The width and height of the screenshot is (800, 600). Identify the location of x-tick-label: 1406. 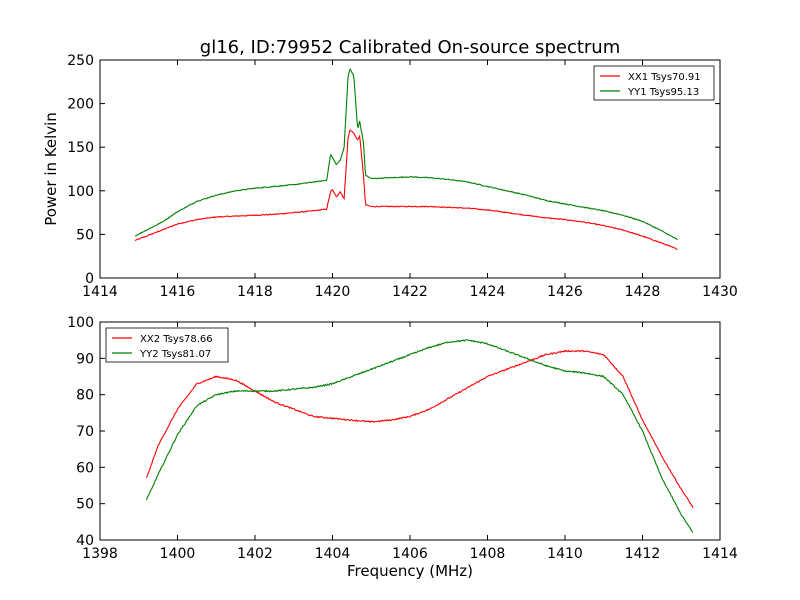
(410, 554).